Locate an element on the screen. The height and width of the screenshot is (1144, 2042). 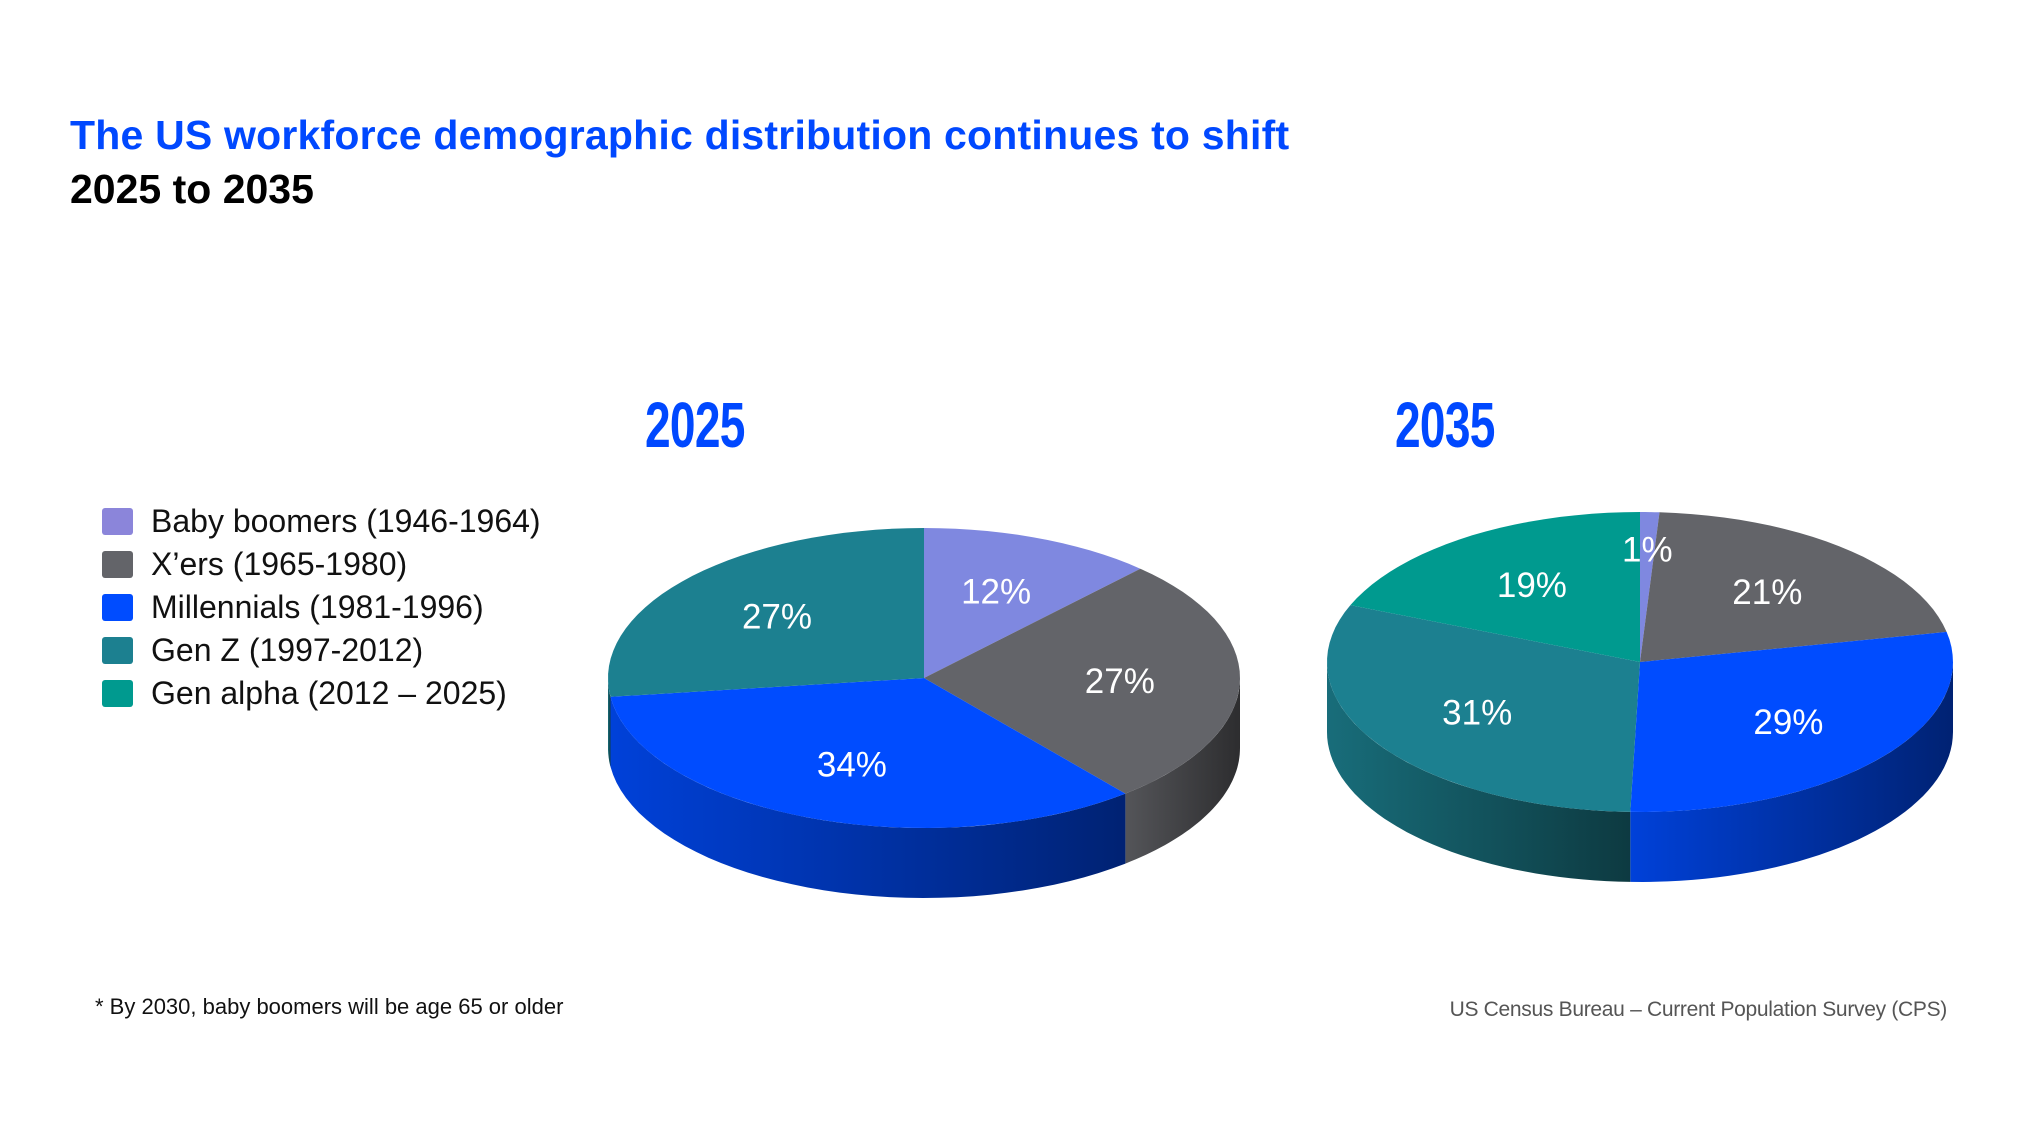
legend-label: Gen alpha (2012 – 2025) is located at coordinates (329, 693).